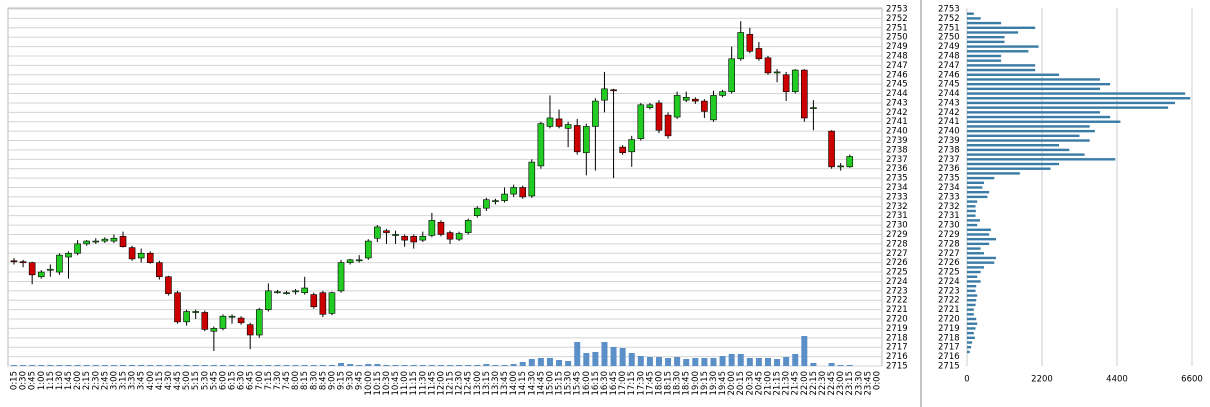  I want to click on x-tick-label: 20:30, so click(750, 383).